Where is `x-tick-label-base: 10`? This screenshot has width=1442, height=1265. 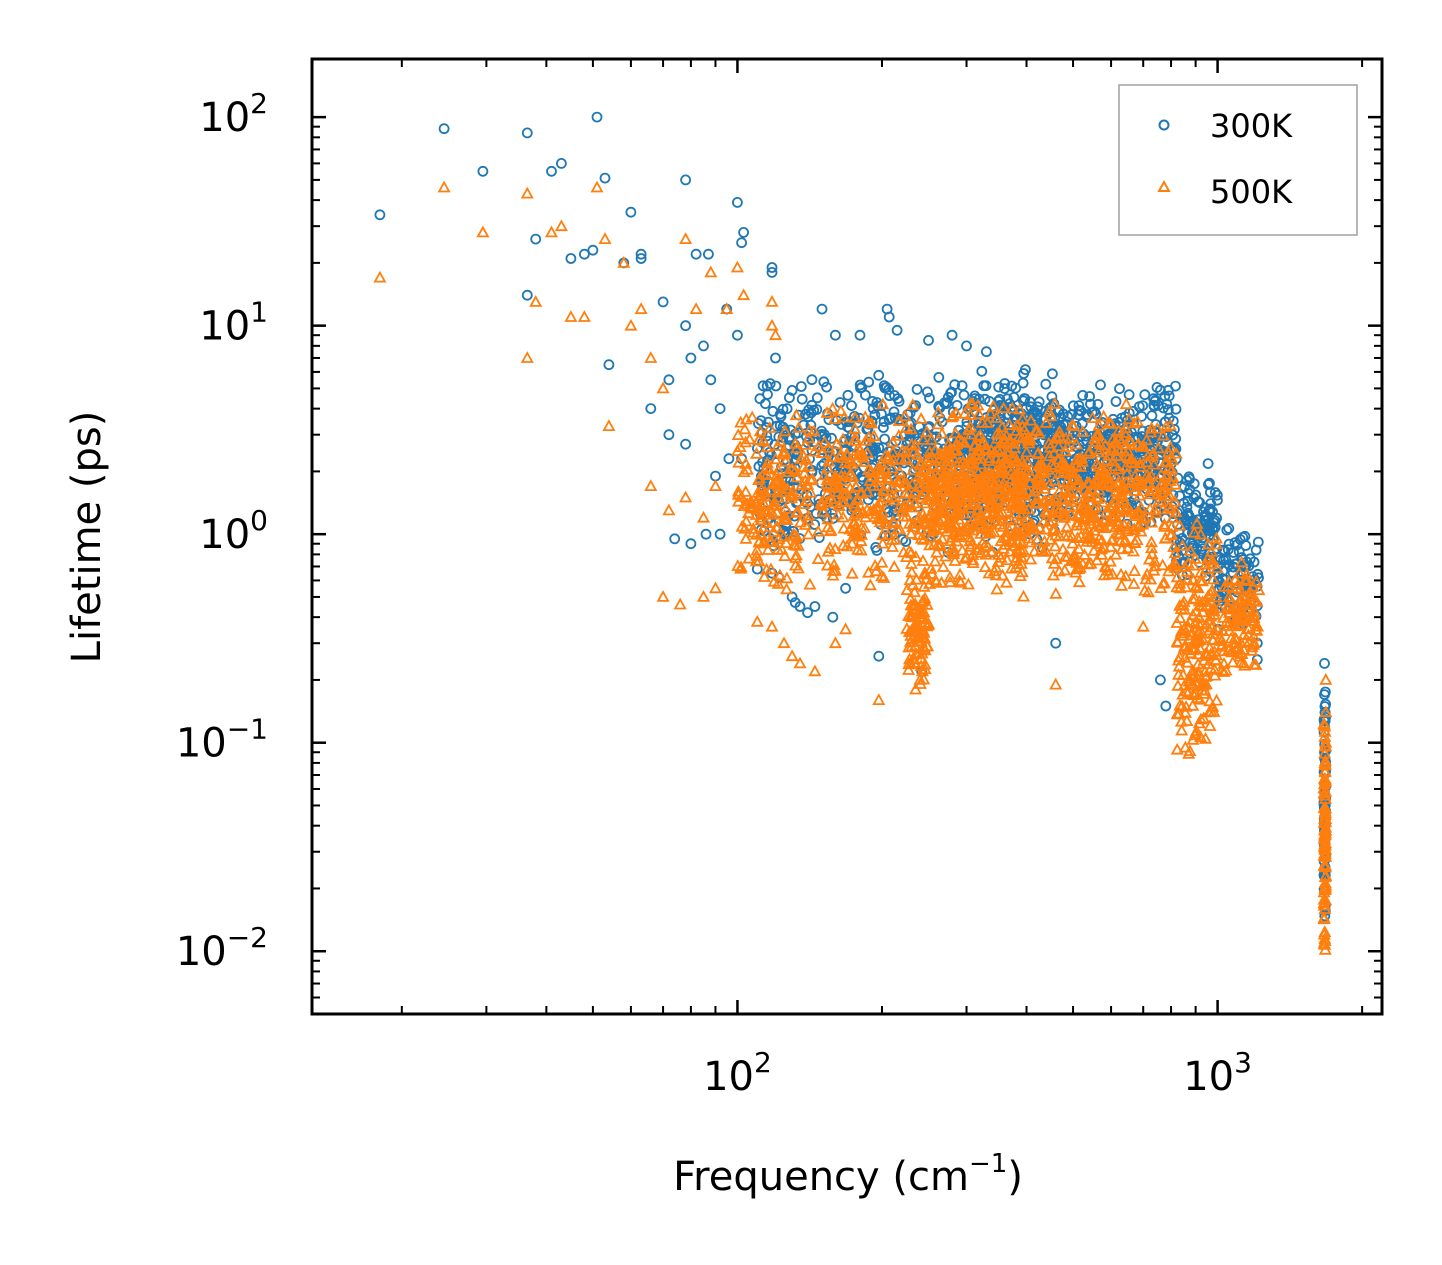
x-tick-label-base: 10 is located at coordinates (1208, 1077).